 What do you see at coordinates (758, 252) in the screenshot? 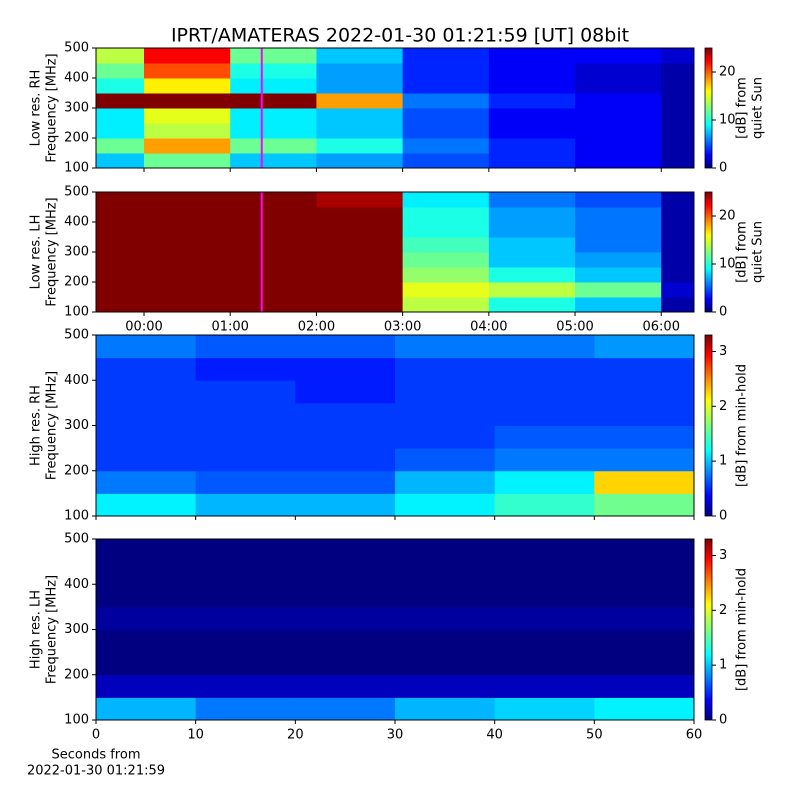
I see `colorbar-label: quiet Sun` at bounding box center [758, 252].